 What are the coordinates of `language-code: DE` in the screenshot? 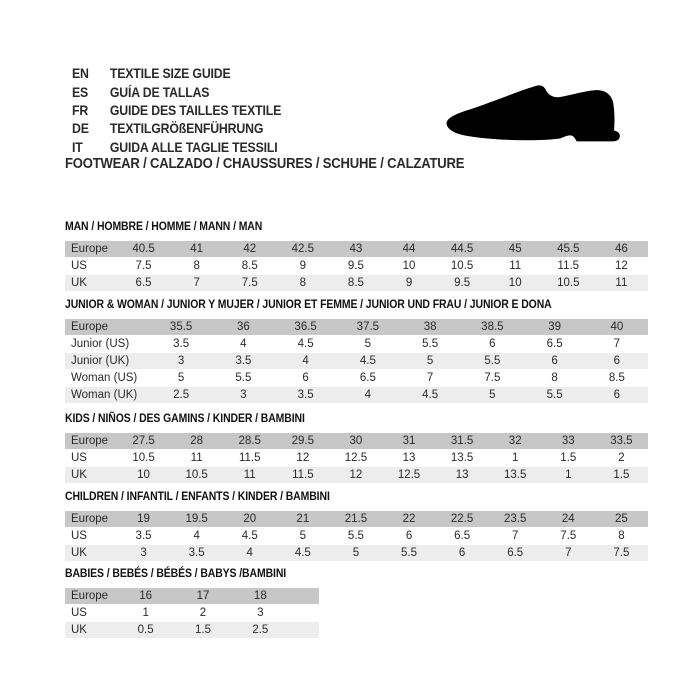 It's located at (80, 128).